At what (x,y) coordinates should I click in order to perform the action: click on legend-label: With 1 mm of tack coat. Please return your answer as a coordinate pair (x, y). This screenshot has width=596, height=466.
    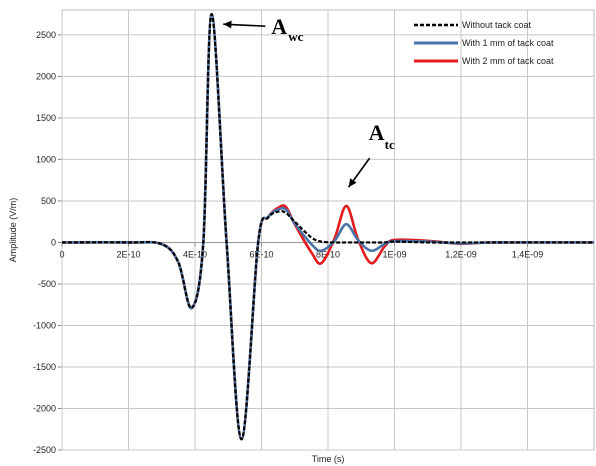
    Looking at the image, I should click on (508, 43).